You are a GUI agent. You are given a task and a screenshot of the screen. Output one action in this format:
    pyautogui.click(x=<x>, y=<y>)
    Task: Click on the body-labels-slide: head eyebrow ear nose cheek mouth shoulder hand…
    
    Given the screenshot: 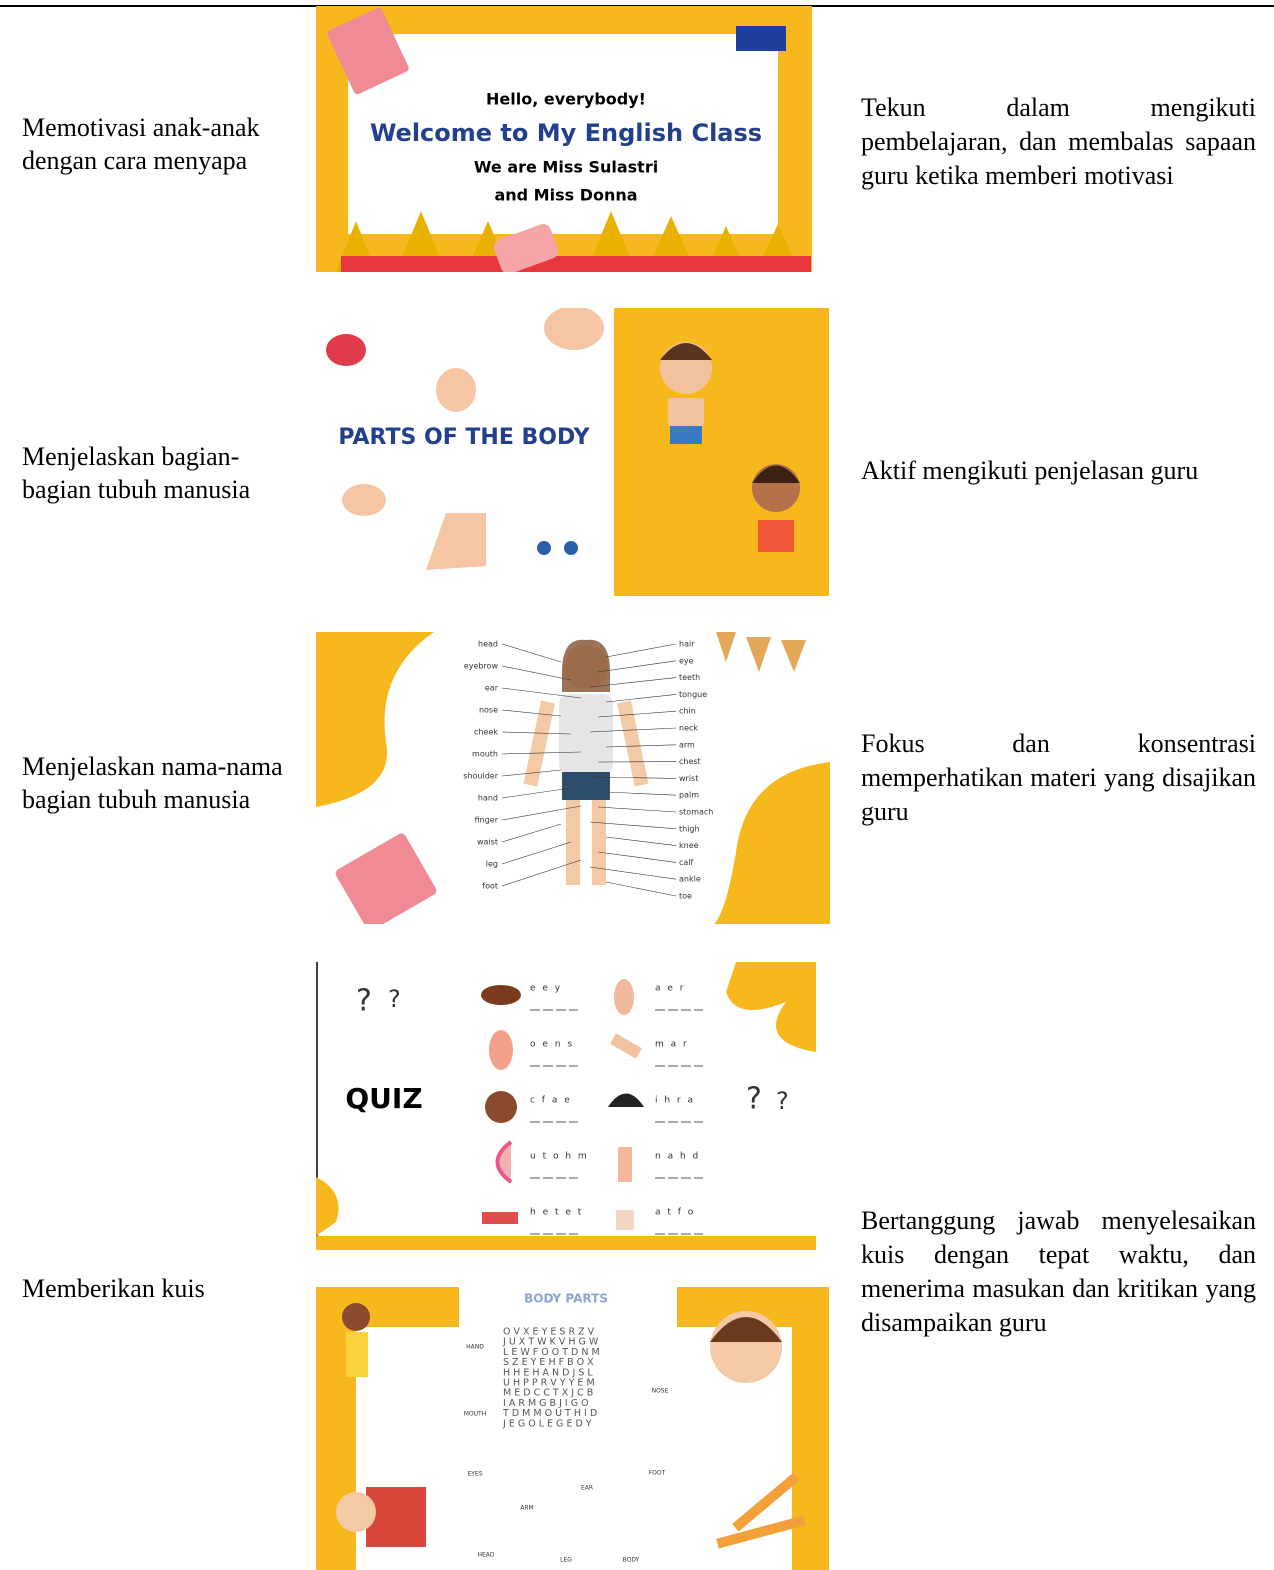 What is the action you would take?
    pyautogui.click(x=573, y=778)
    